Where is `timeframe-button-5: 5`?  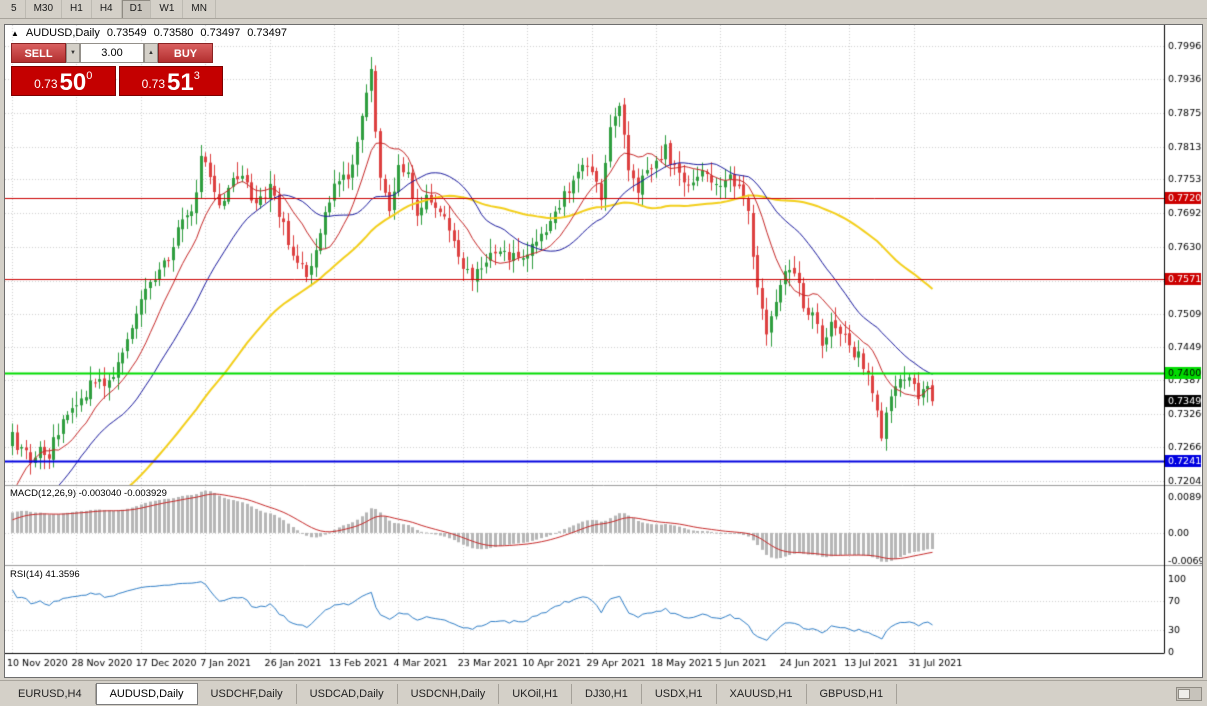 timeframe-button-5: 5 is located at coordinates (14, 9).